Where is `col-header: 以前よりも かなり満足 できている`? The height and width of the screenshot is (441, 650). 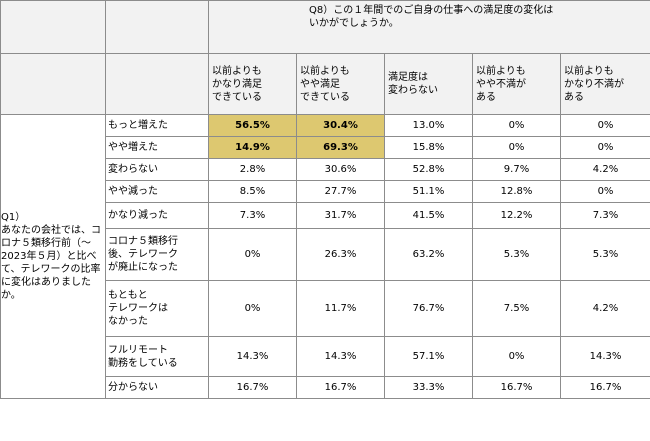 col-header: 以前よりも かなり満足 できている is located at coordinates (252, 84).